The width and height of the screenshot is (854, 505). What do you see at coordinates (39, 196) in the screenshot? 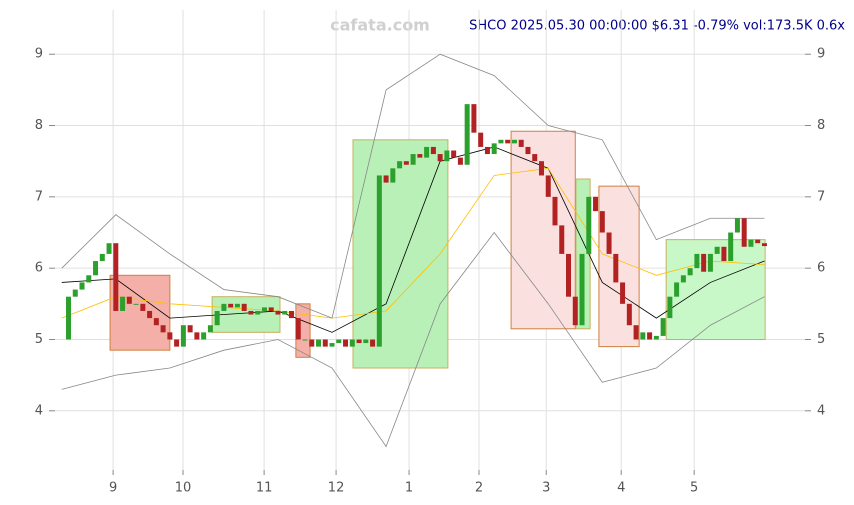
I see `y-tick-label: 7` at bounding box center [39, 196].